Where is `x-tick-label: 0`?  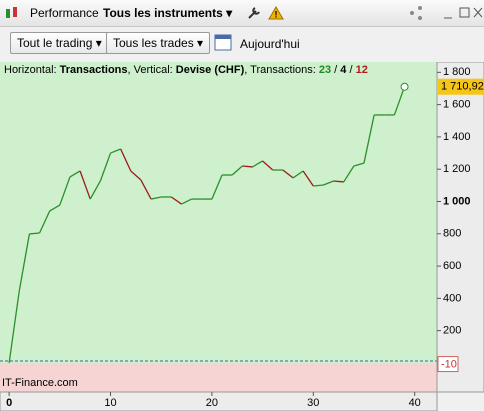
x-tick-label: 0 is located at coordinates (9, 403).